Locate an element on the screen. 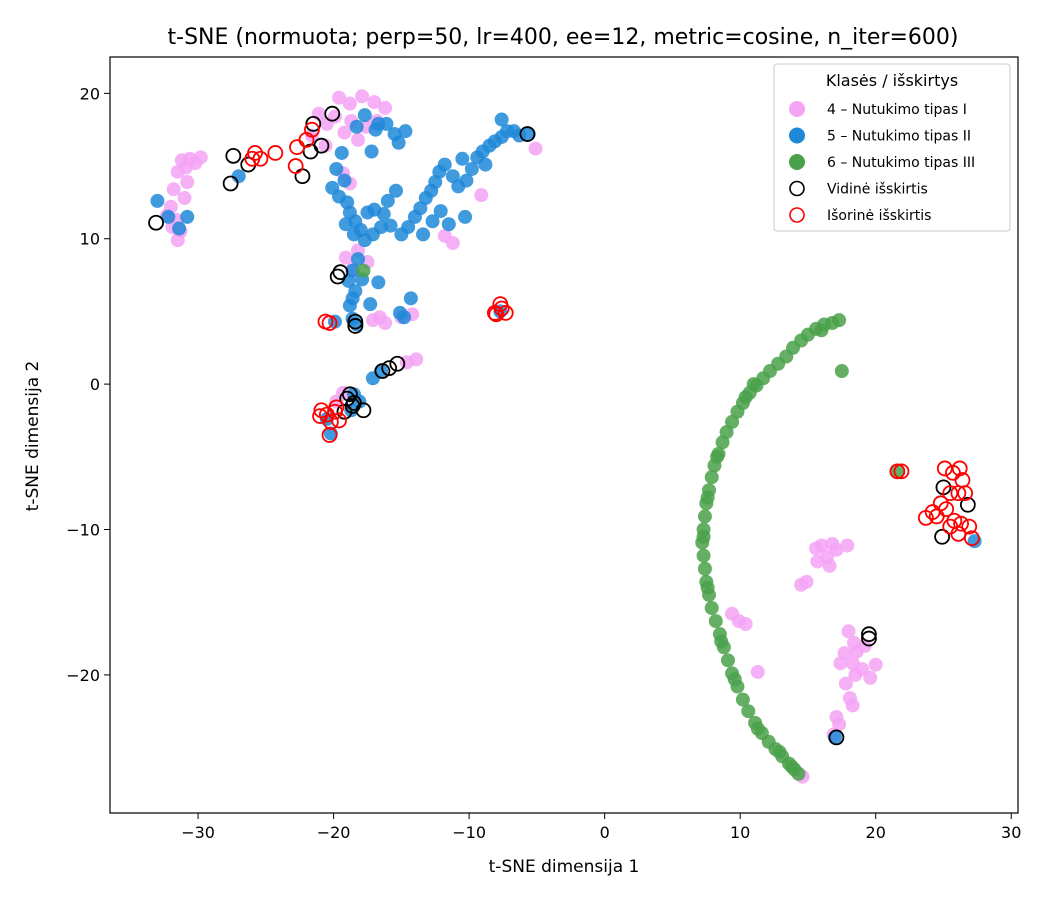  y-axis-label: t-SNE dimensija 2 is located at coordinates (33, 436).